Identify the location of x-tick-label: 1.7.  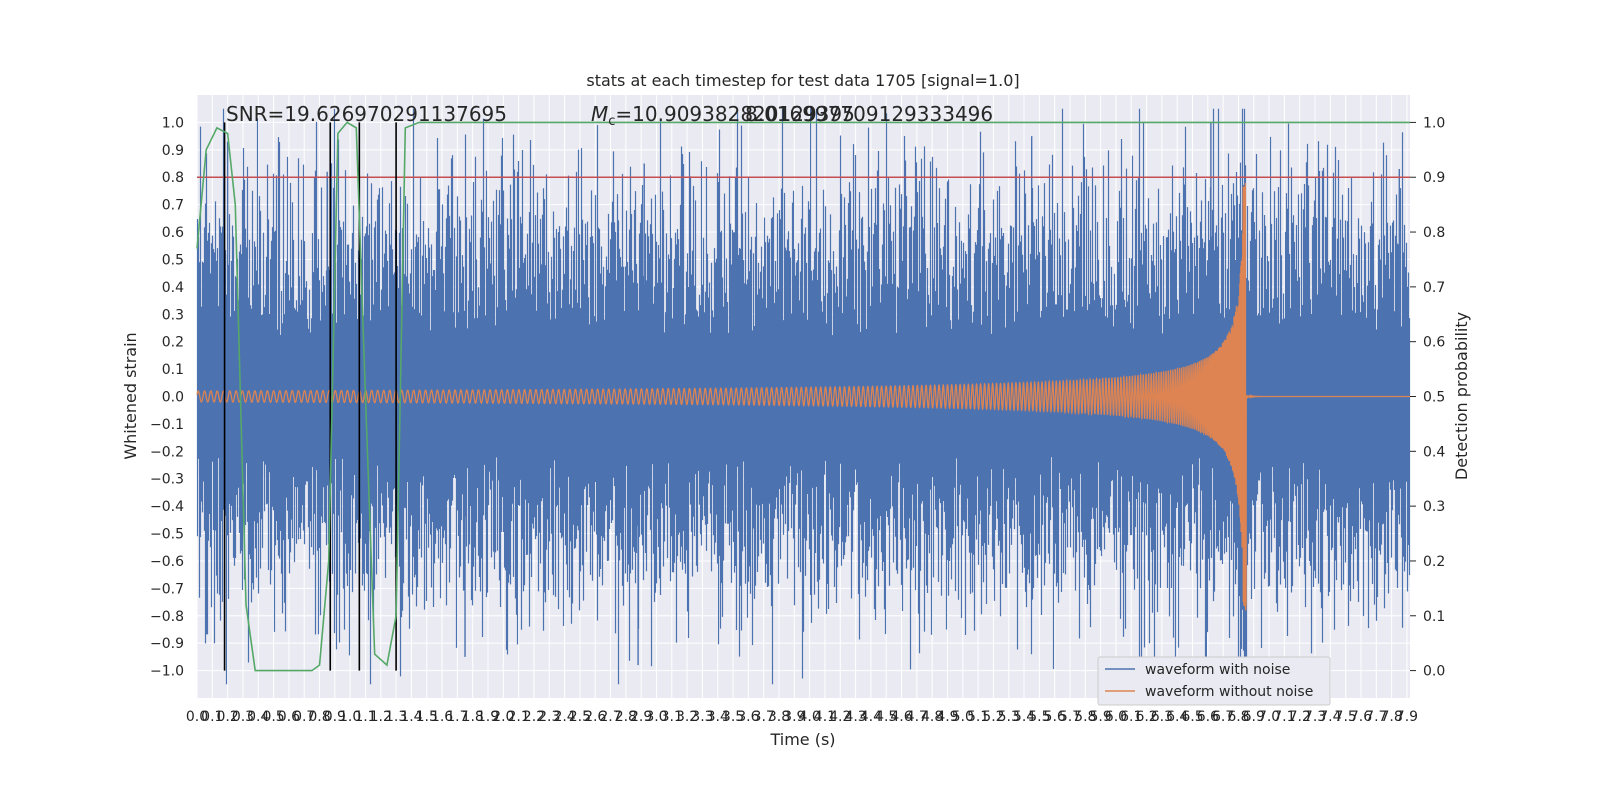
(457, 717).